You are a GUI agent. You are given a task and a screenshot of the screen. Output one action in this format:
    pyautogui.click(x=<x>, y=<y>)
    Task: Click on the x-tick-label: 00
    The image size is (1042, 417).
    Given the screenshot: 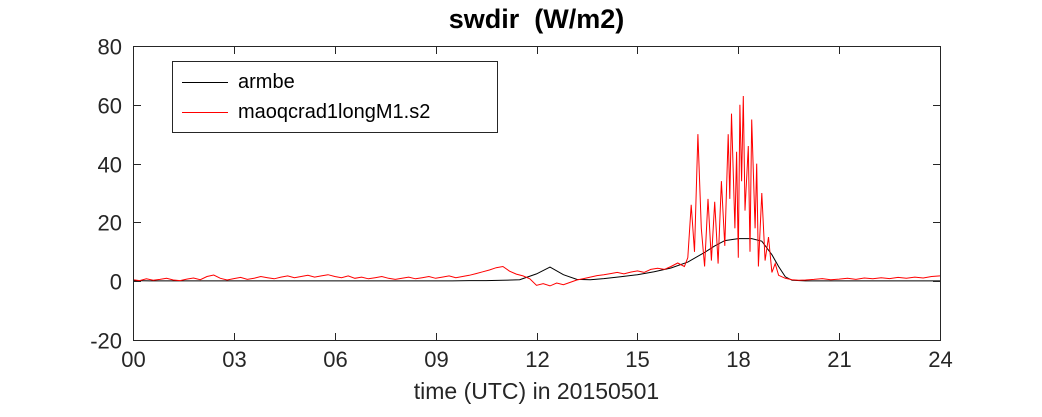 What is the action you would take?
    pyautogui.click(x=133, y=359)
    